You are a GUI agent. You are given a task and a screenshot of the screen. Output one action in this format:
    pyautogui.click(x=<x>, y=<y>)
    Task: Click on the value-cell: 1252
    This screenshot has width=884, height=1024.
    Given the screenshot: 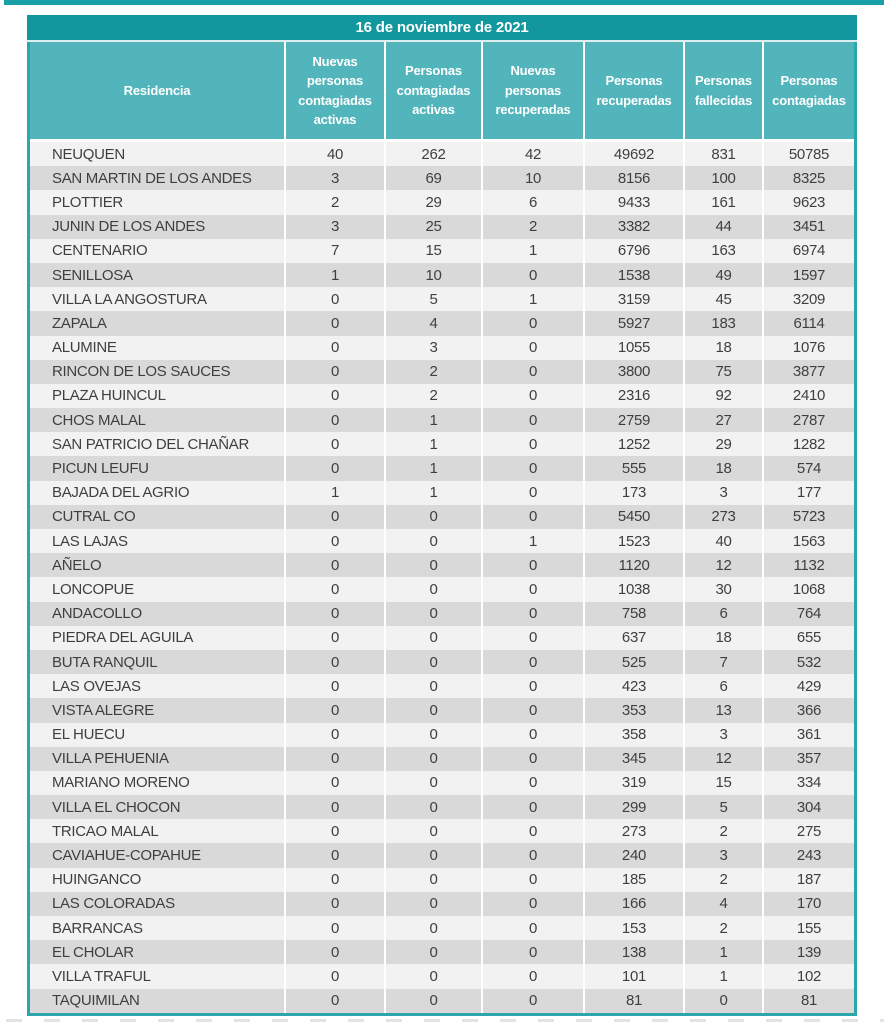 What is the action you would take?
    pyautogui.click(x=634, y=444)
    